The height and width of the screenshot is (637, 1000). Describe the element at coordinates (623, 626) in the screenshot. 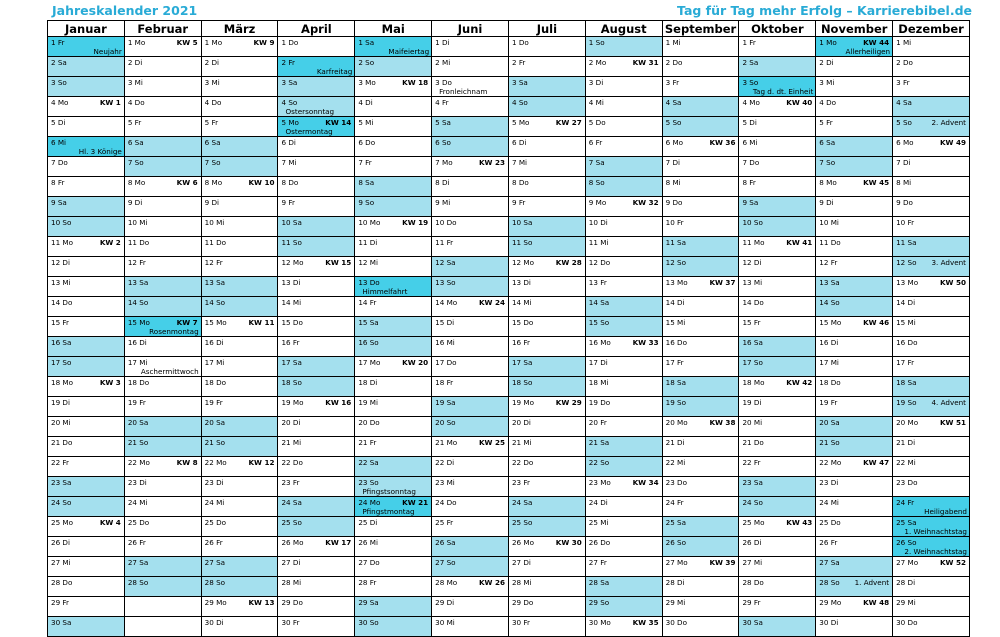

I see `day-cell: 30 Mo KW 35` at that location.